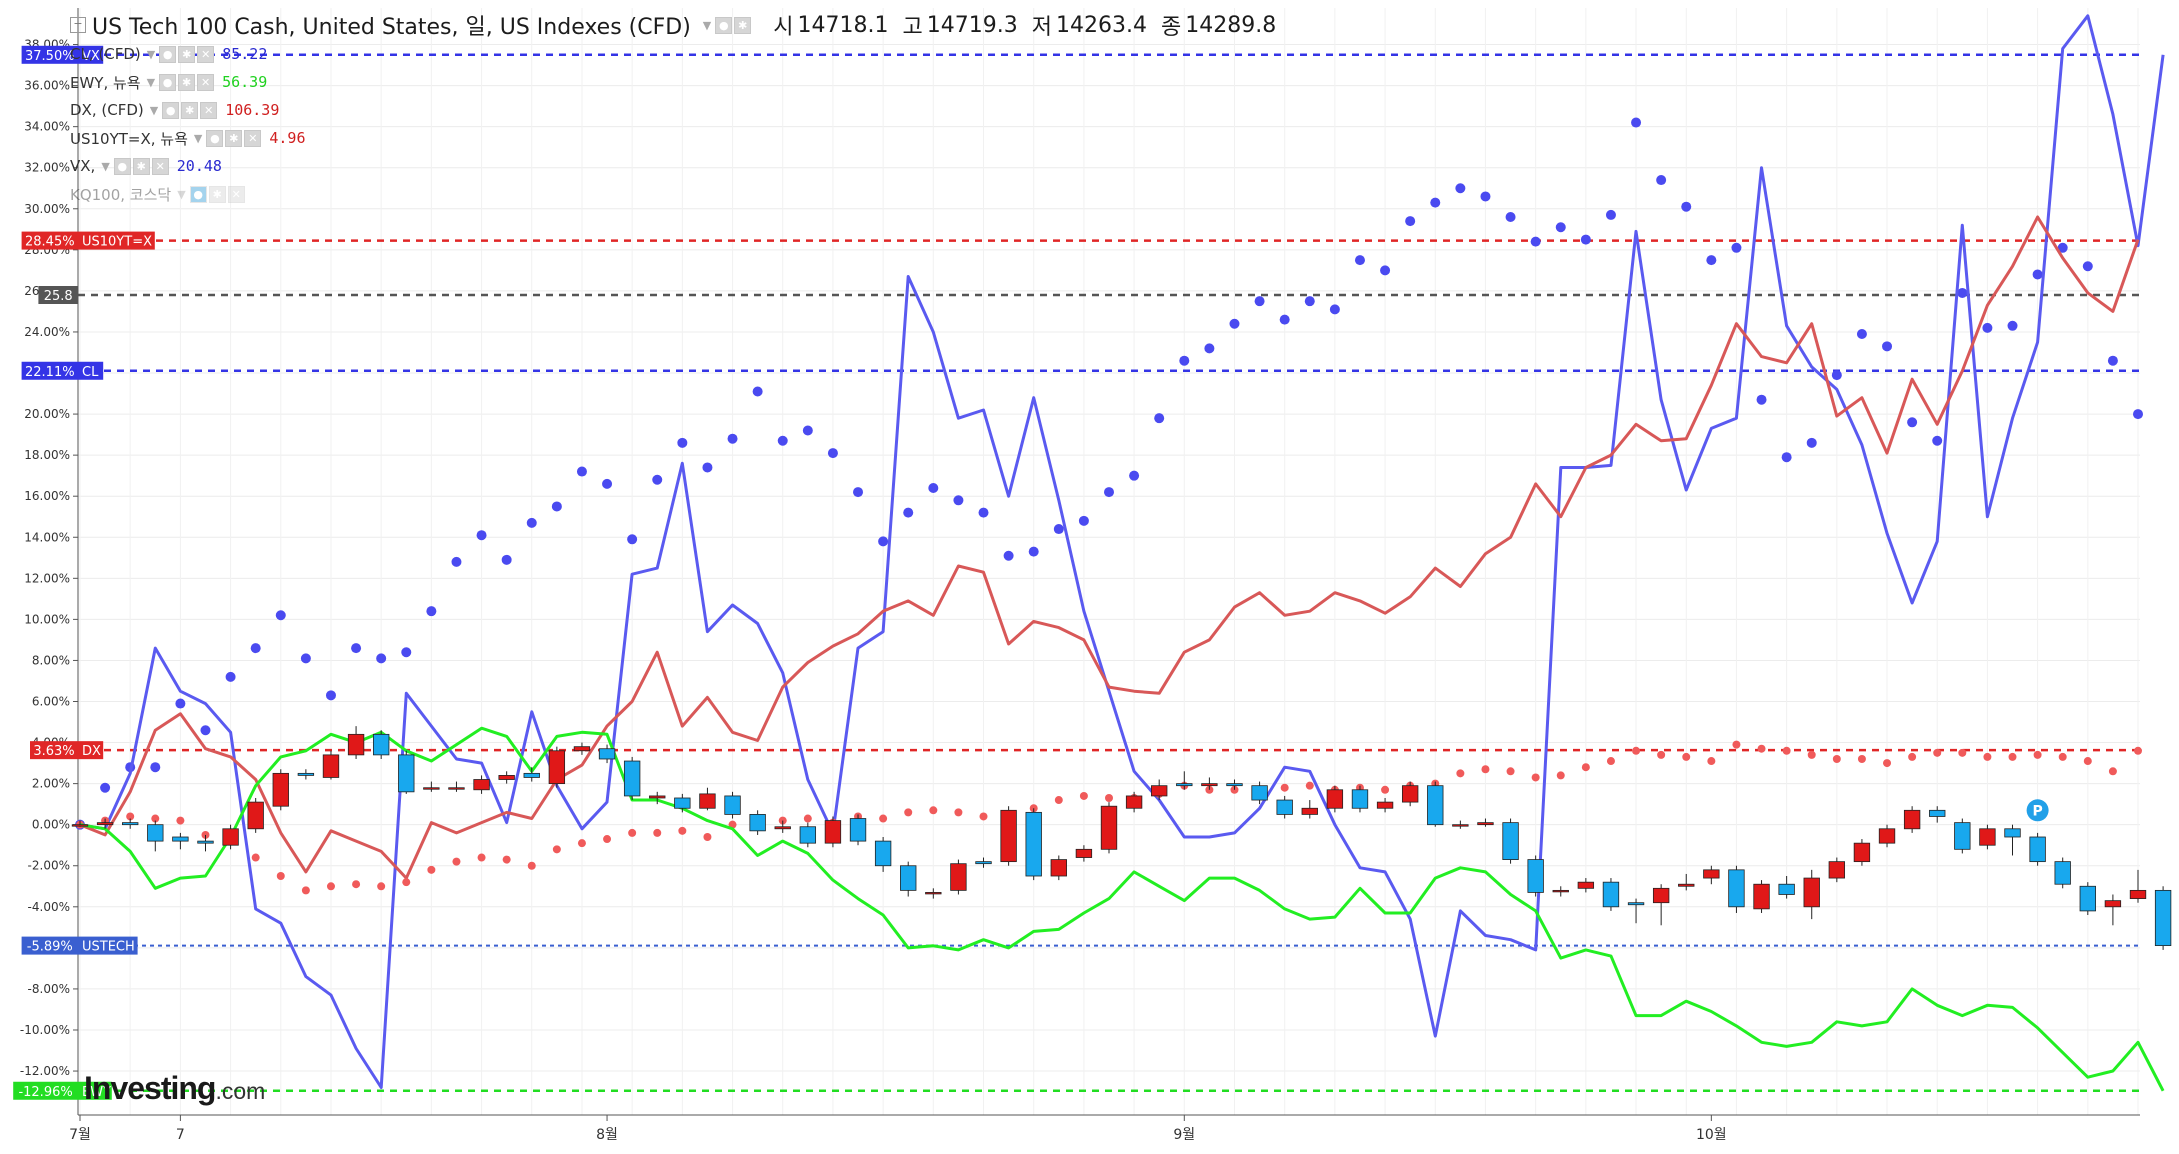  Describe the element at coordinates (47, 209) in the screenshot. I see `y-tick-label: 30.00%` at that location.